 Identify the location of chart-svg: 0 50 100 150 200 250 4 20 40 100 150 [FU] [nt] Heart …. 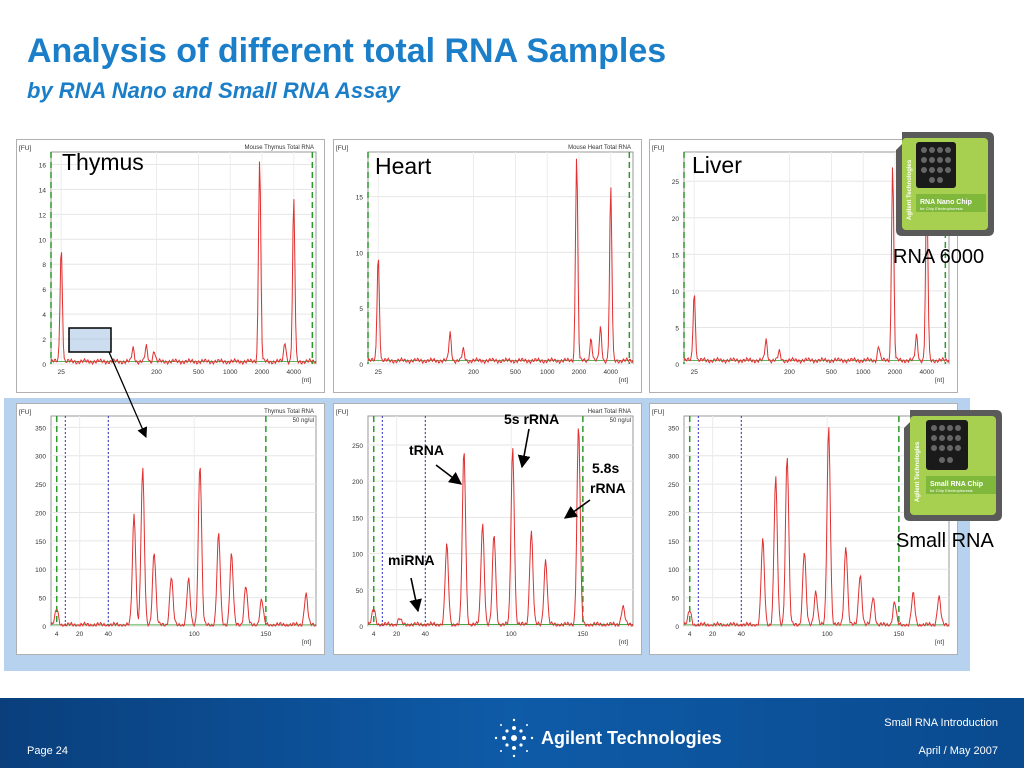
(485, 527).